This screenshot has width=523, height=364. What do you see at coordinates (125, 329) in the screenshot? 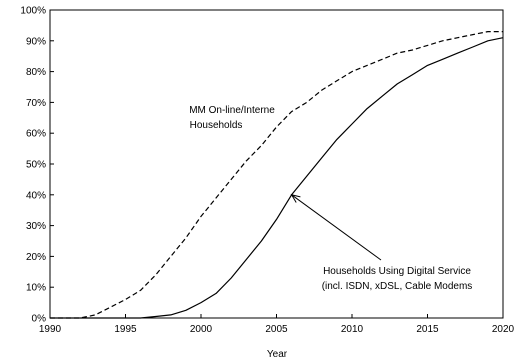
I see `x-tick-label: 1995` at bounding box center [125, 329].